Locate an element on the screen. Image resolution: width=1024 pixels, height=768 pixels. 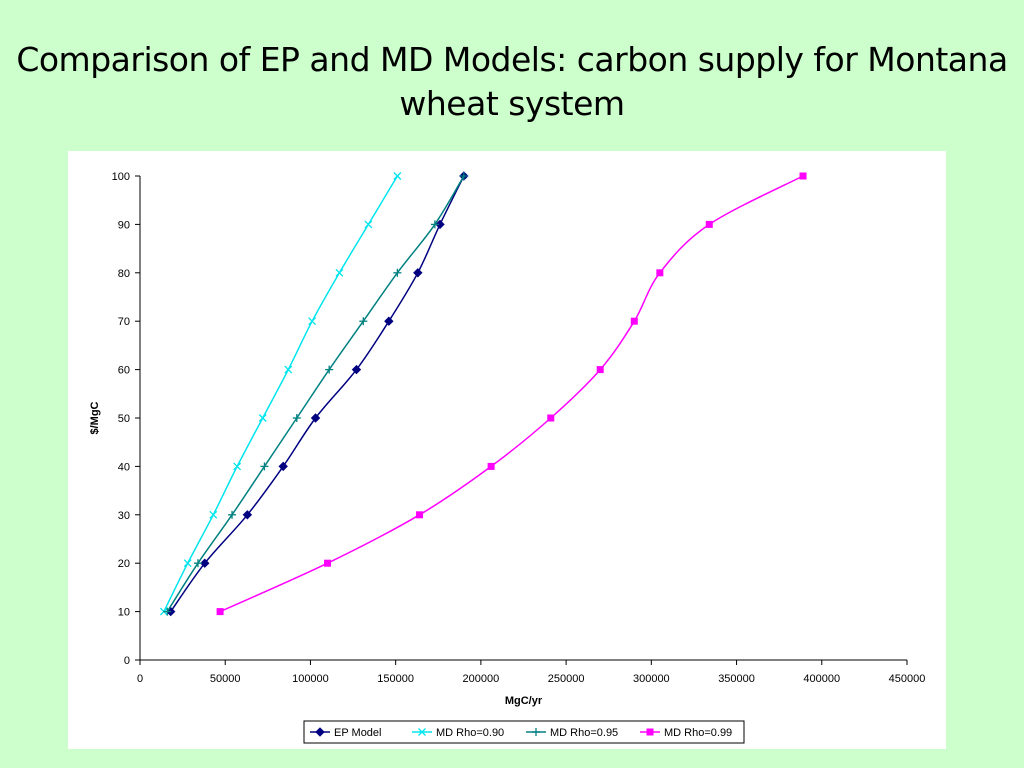
legend-box is located at coordinates (524, 732).